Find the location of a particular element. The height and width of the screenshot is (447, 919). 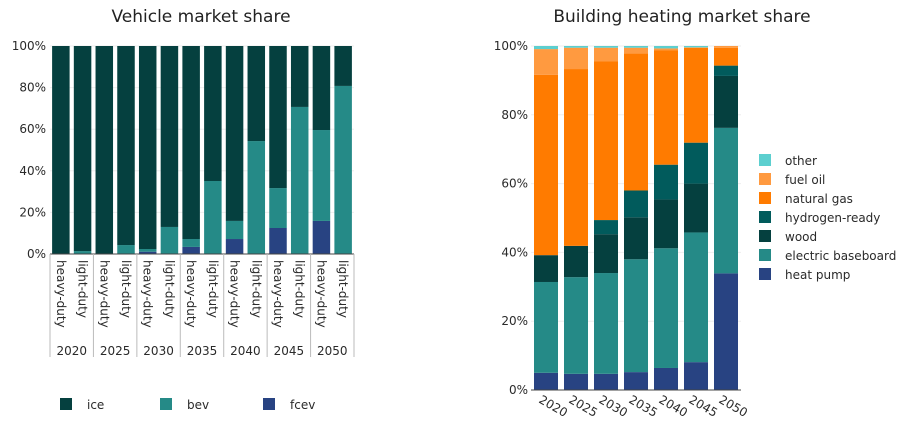

legend-item-natural-gas: natural gas is located at coordinates (806, 199).